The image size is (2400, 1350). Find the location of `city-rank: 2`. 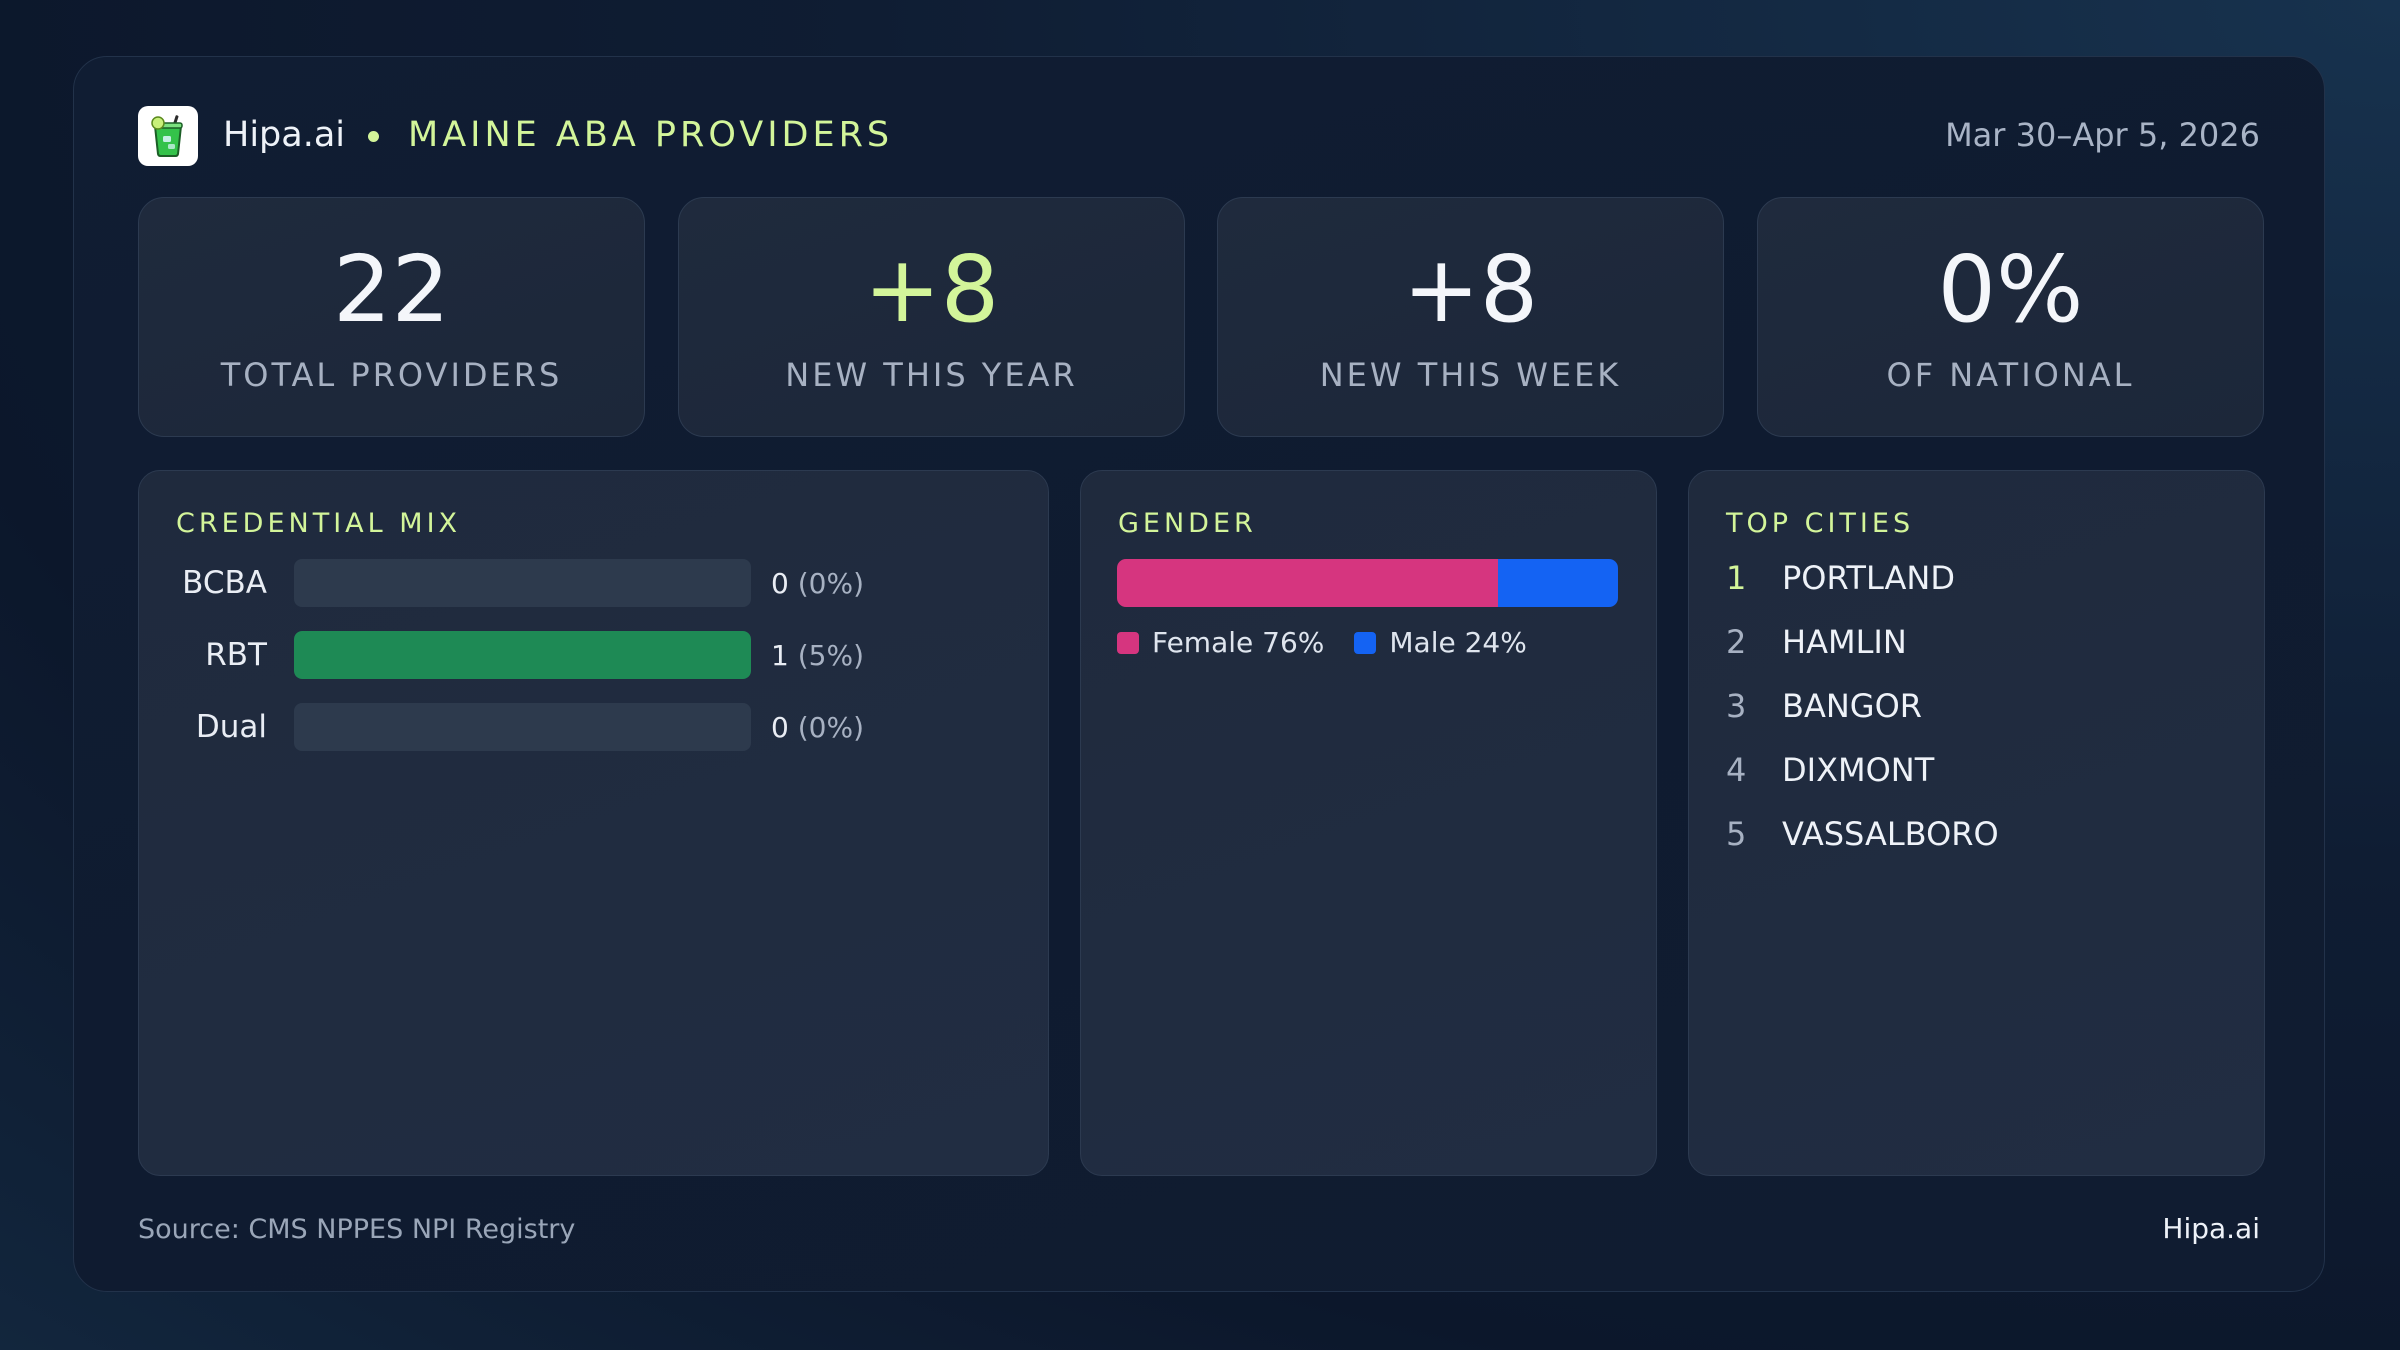

city-rank: 2 is located at coordinates (1736, 642).